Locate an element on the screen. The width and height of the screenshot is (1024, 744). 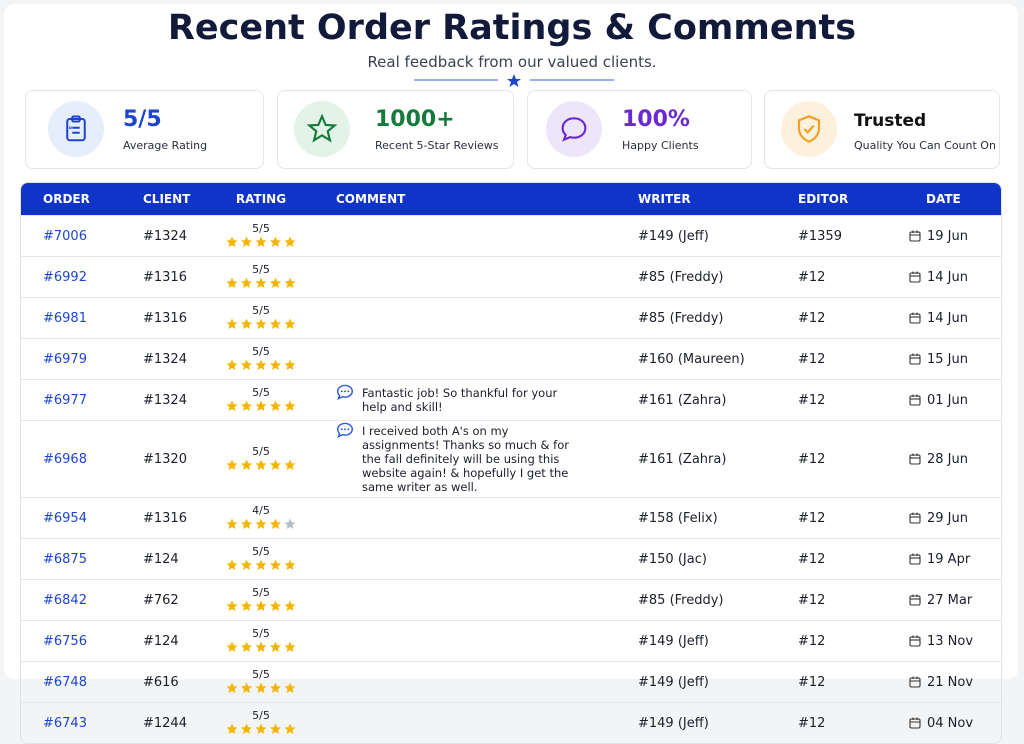
date-text: 21 Nov is located at coordinates (950, 682).